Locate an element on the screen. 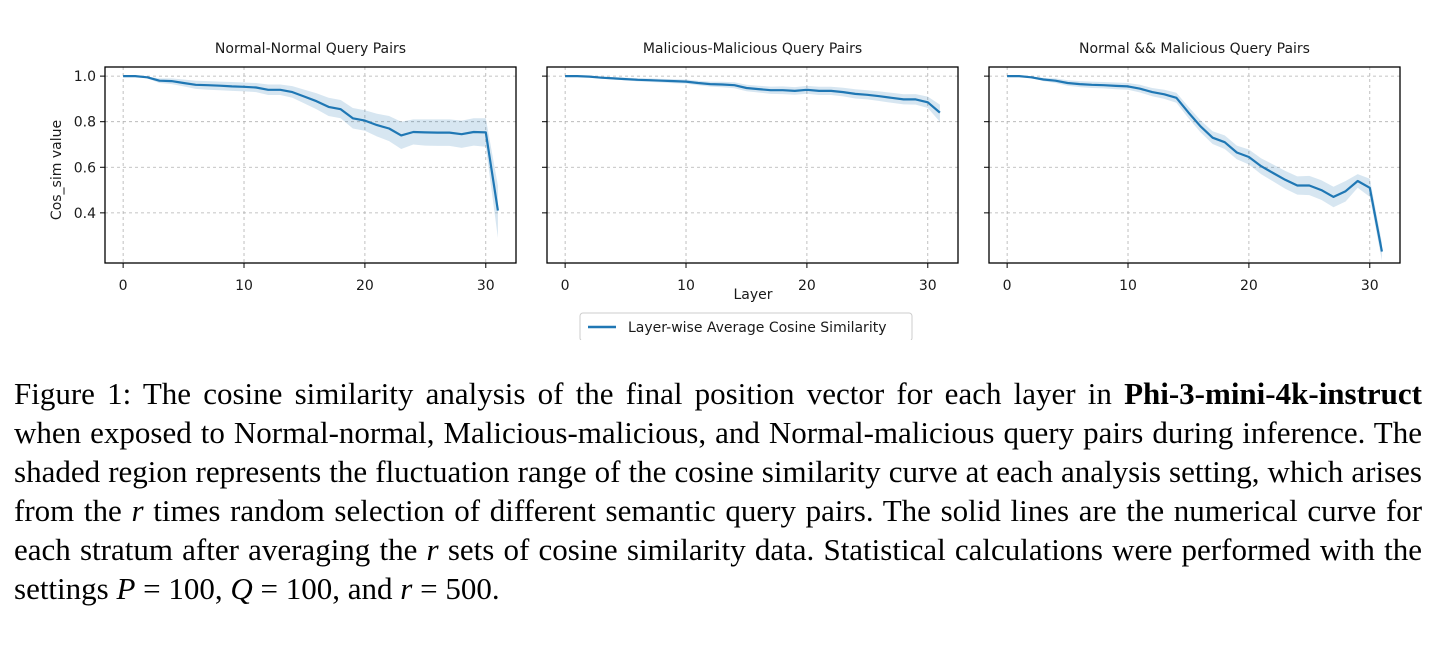  panel-title: Normal-Normal Query Pairs is located at coordinates (310, 49).